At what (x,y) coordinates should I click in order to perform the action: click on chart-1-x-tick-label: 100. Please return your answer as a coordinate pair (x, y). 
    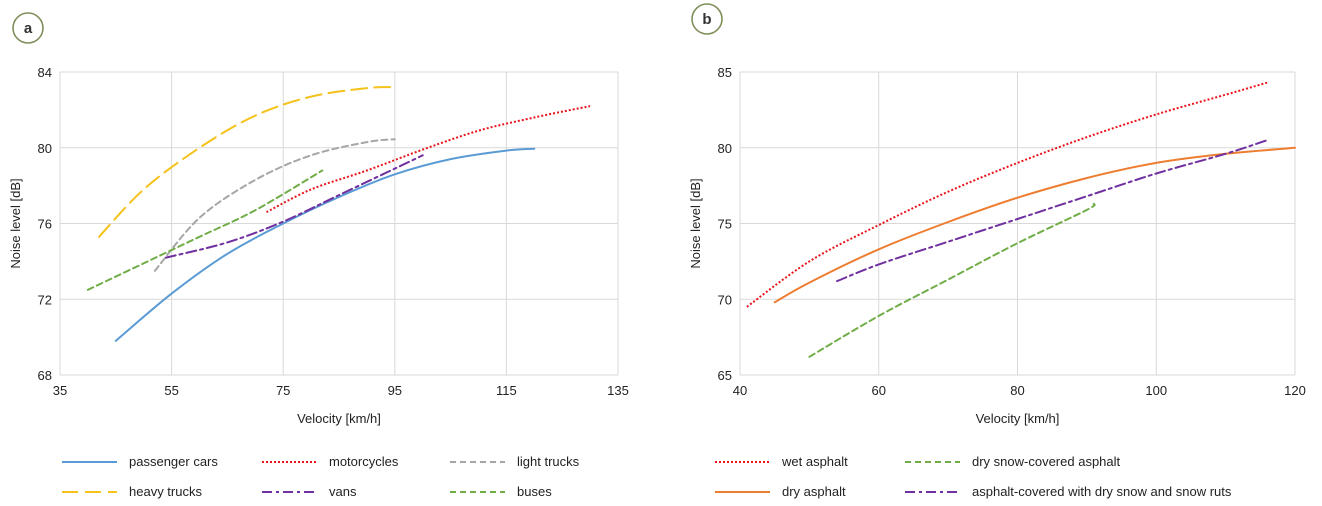
    Looking at the image, I should click on (1156, 390).